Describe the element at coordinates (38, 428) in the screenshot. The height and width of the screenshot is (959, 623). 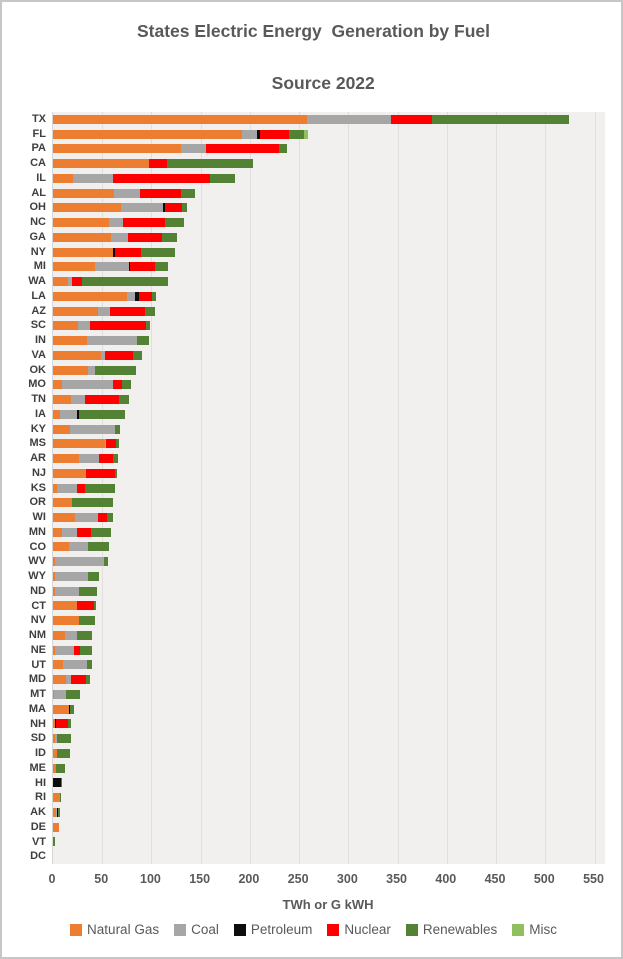
I see `y-axis-label-KY: KY` at that location.